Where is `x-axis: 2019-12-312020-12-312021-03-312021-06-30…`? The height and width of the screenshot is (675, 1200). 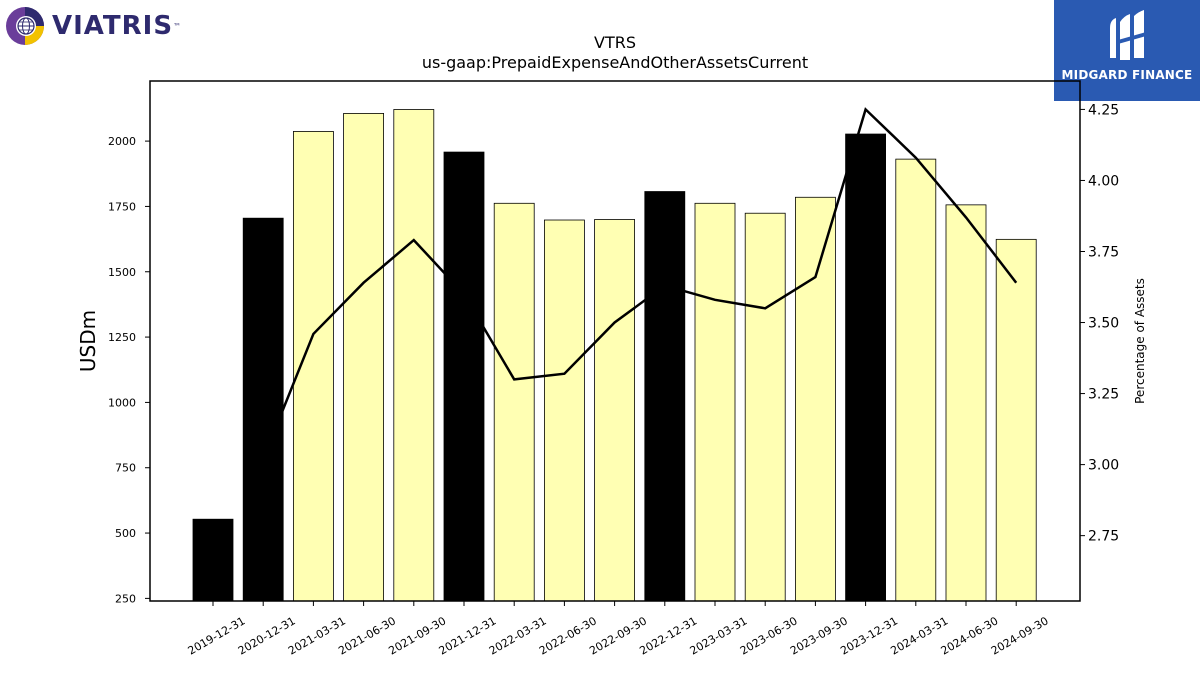 x-axis: 2019-12-312020-12-312021-03-312021-06-30… is located at coordinates (618, 629).